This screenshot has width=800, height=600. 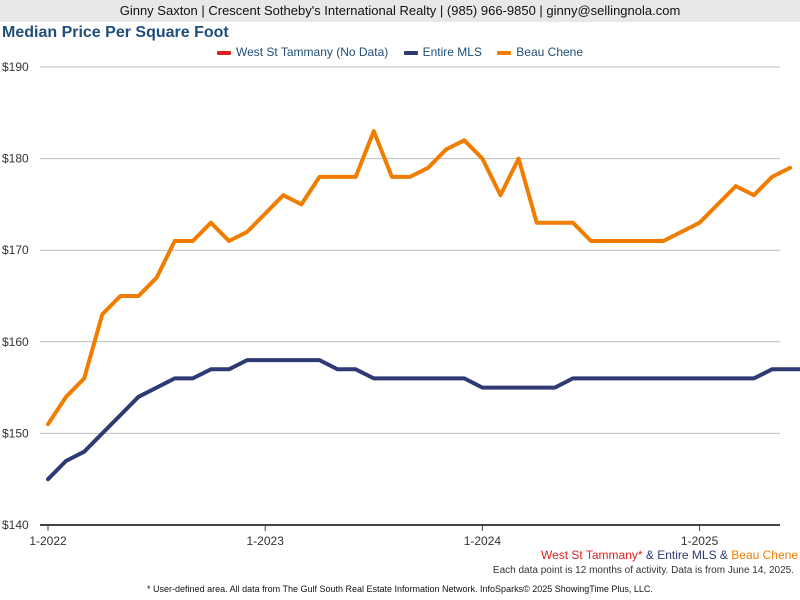 What do you see at coordinates (115, 32) in the screenshot?
I see `chart-title: Median Price Per Square Foot` at bounding box center [115, 32].